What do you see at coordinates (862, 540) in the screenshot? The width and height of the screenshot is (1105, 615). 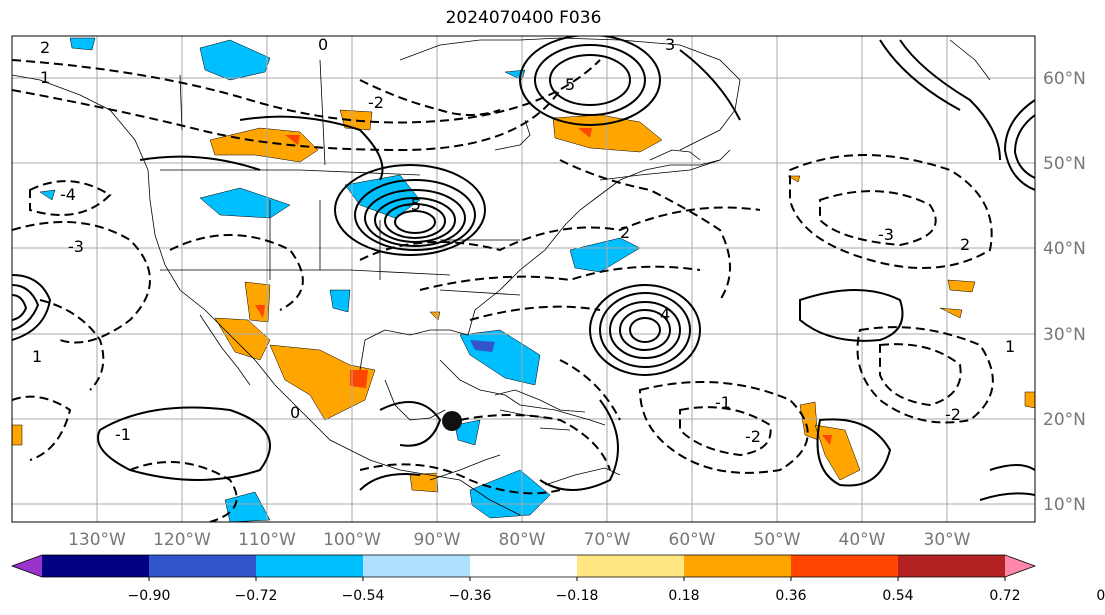 I see `lon-label: 40°W` at bounding box center [862, 540].